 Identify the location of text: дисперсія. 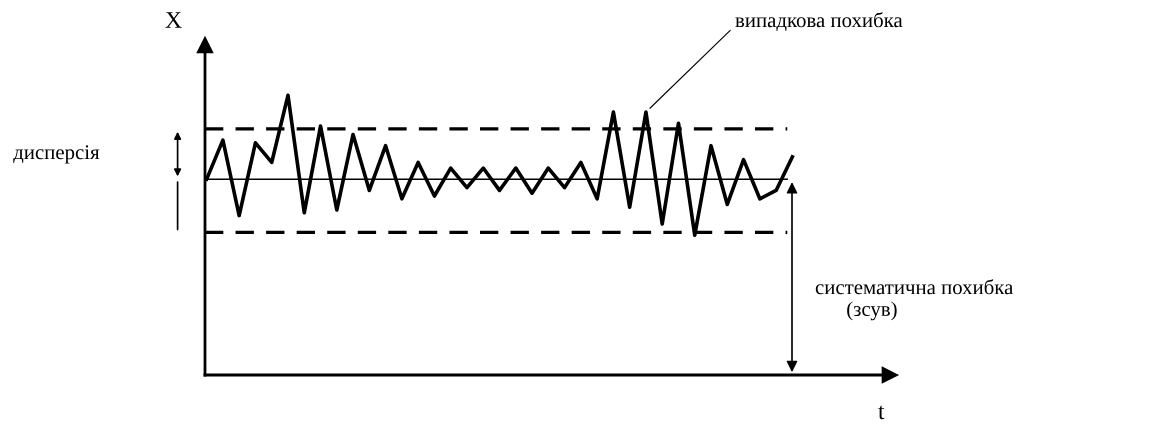
(56, 154).